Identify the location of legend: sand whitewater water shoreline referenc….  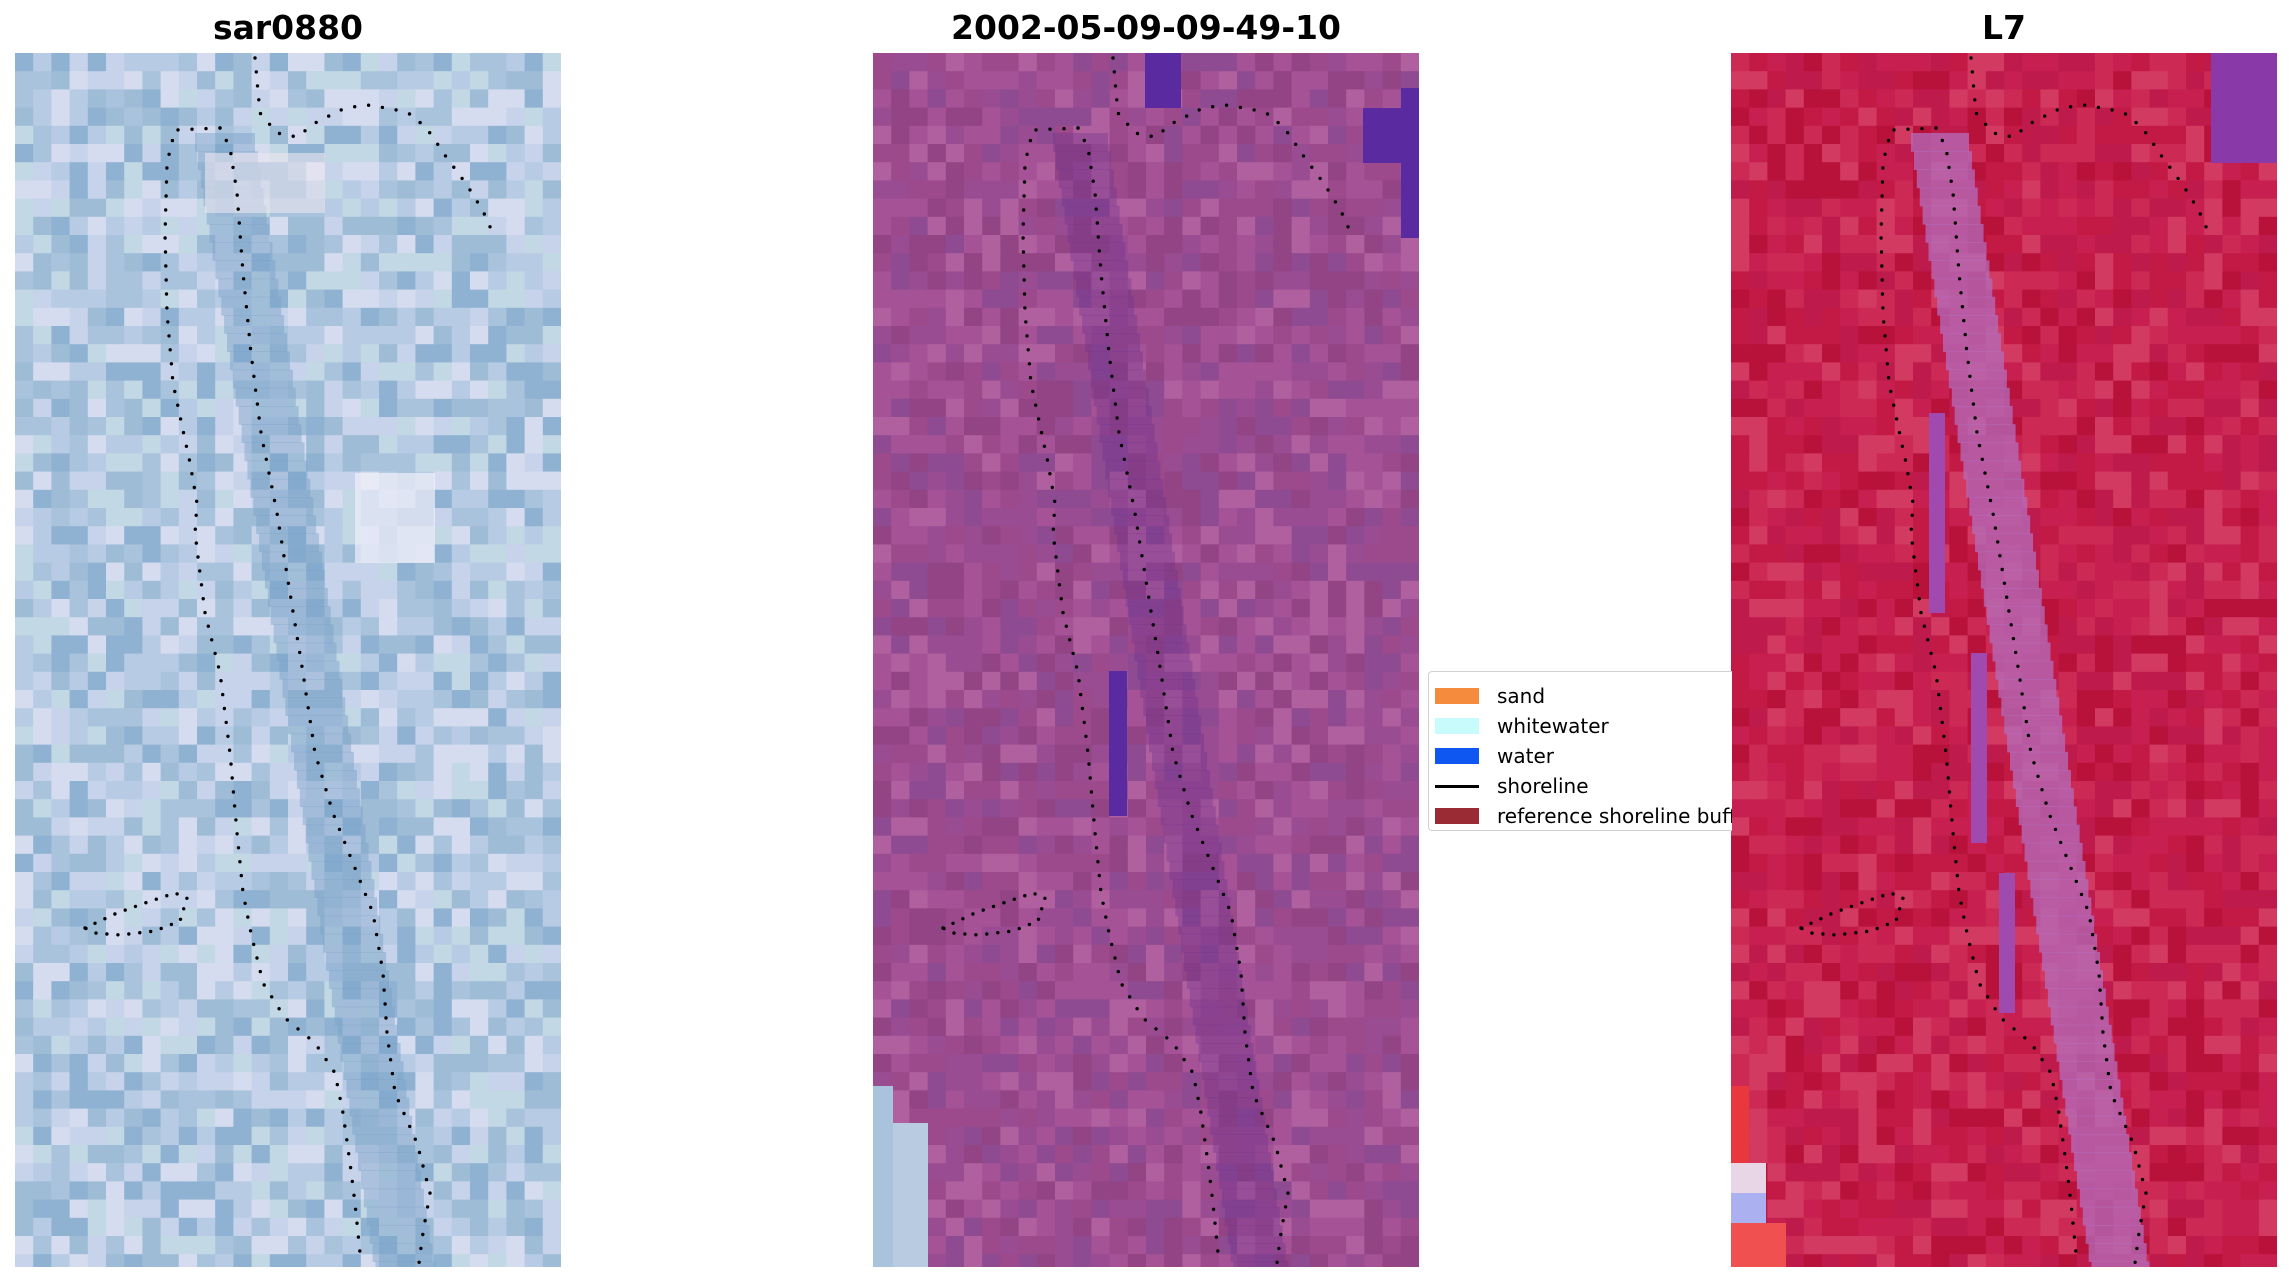
(1580, 751).